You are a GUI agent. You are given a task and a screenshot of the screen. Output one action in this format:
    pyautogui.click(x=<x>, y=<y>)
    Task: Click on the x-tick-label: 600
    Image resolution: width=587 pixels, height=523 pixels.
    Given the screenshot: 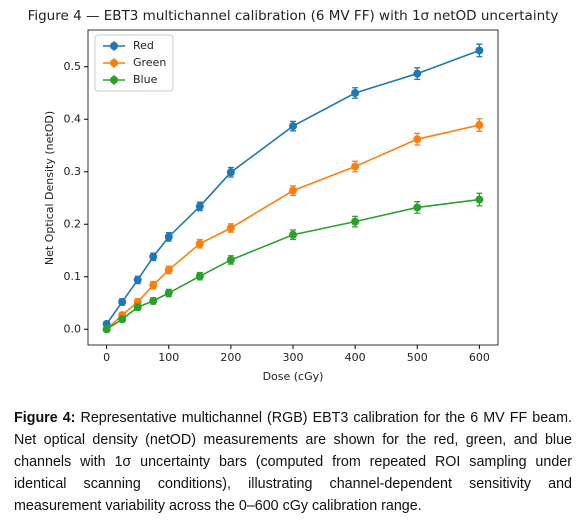 What is the action you would take?
    pyautogui.click(x=479, y=357)
    